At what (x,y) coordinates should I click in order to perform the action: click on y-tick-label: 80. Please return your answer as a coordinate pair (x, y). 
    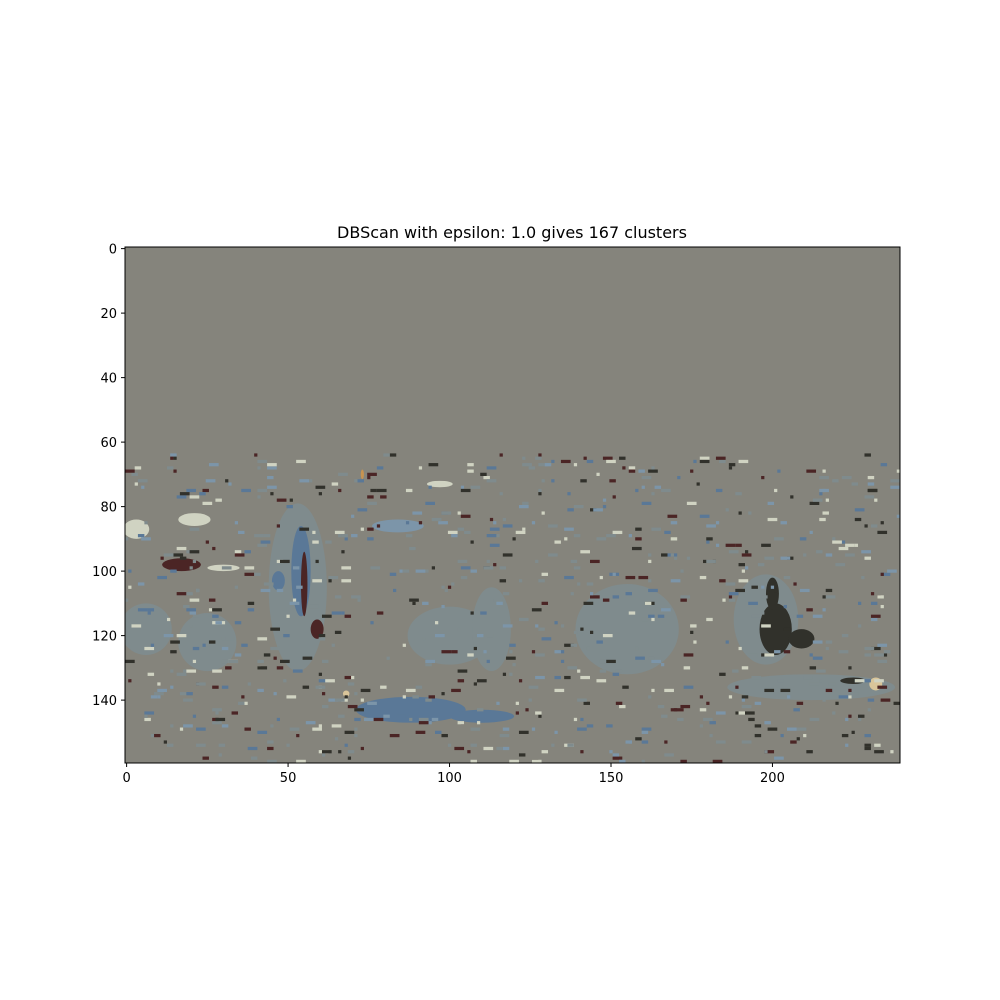
    Looking at the image, I should click on (108, 508).